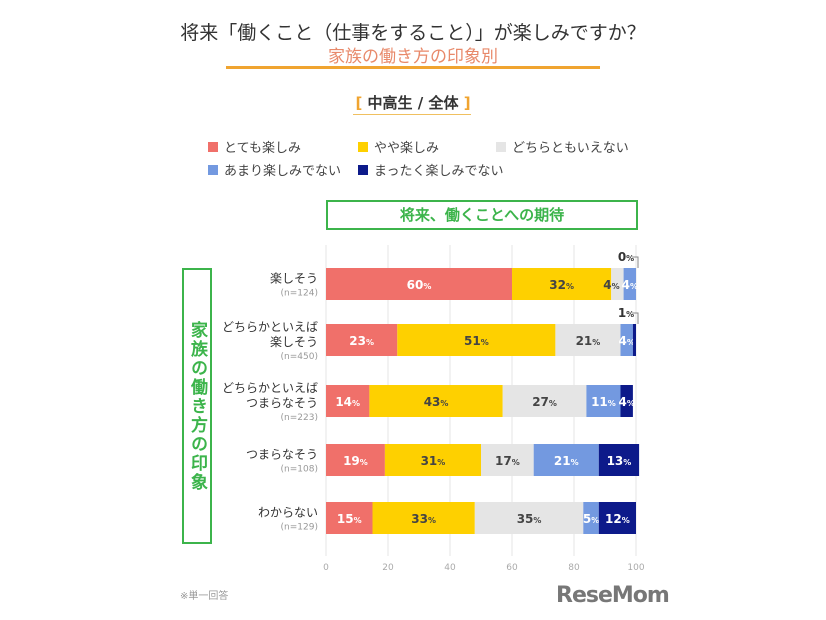 The image size is (826, 620). Describe the element at coordinates (299, 528) in the screenshot. I see `category-n: (n=129)` at that location.